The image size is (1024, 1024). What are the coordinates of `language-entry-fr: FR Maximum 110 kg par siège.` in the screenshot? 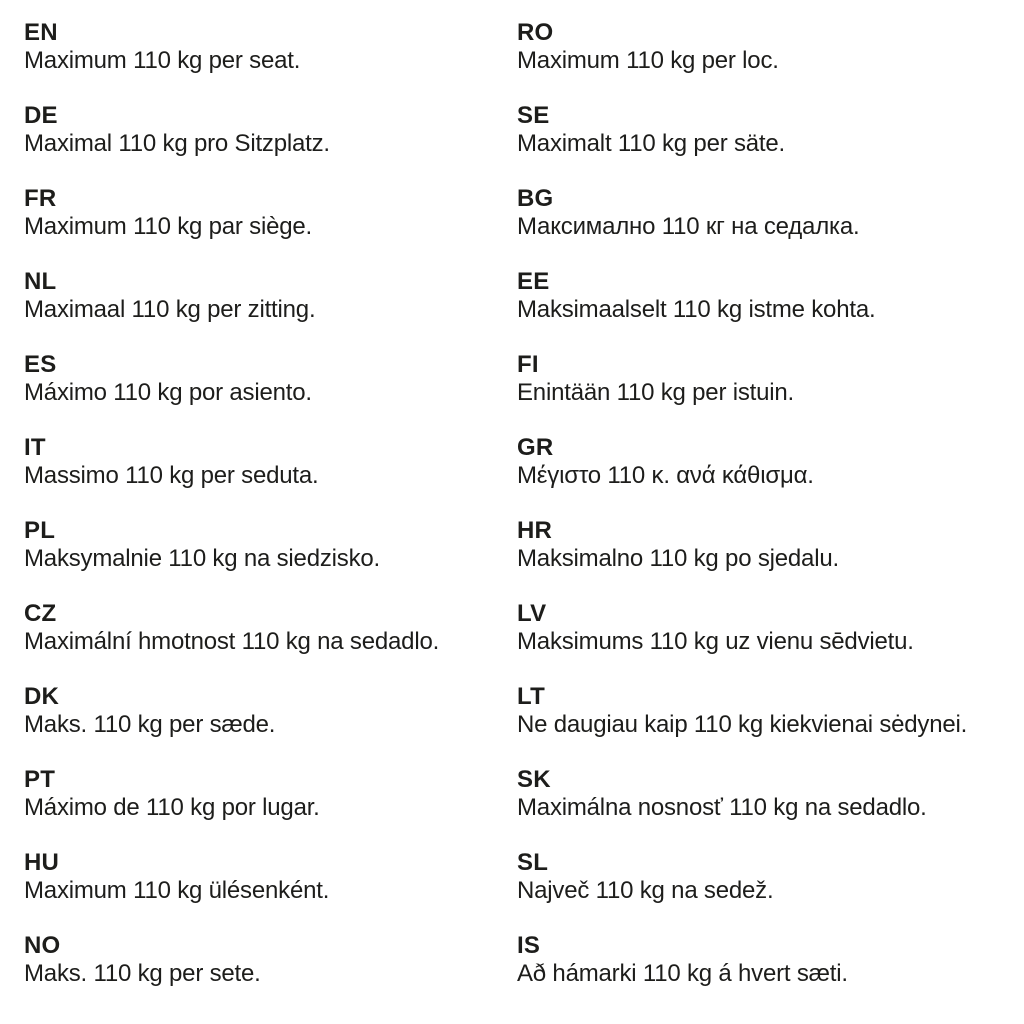 It's located at (270, 213).